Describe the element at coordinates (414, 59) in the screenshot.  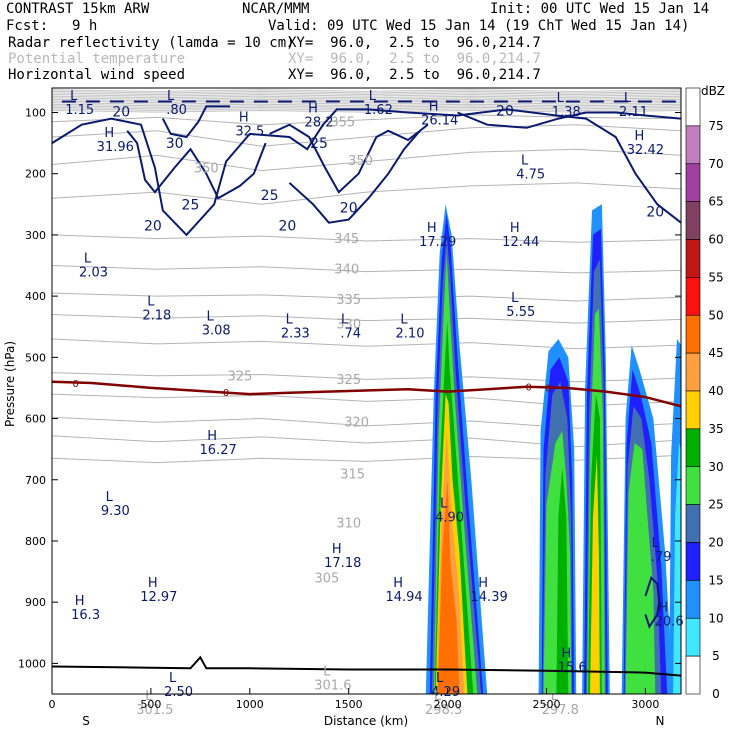
I see `field-theta-xy: XY= 96.0, 2.5 to 96.0,214.7` at that location.